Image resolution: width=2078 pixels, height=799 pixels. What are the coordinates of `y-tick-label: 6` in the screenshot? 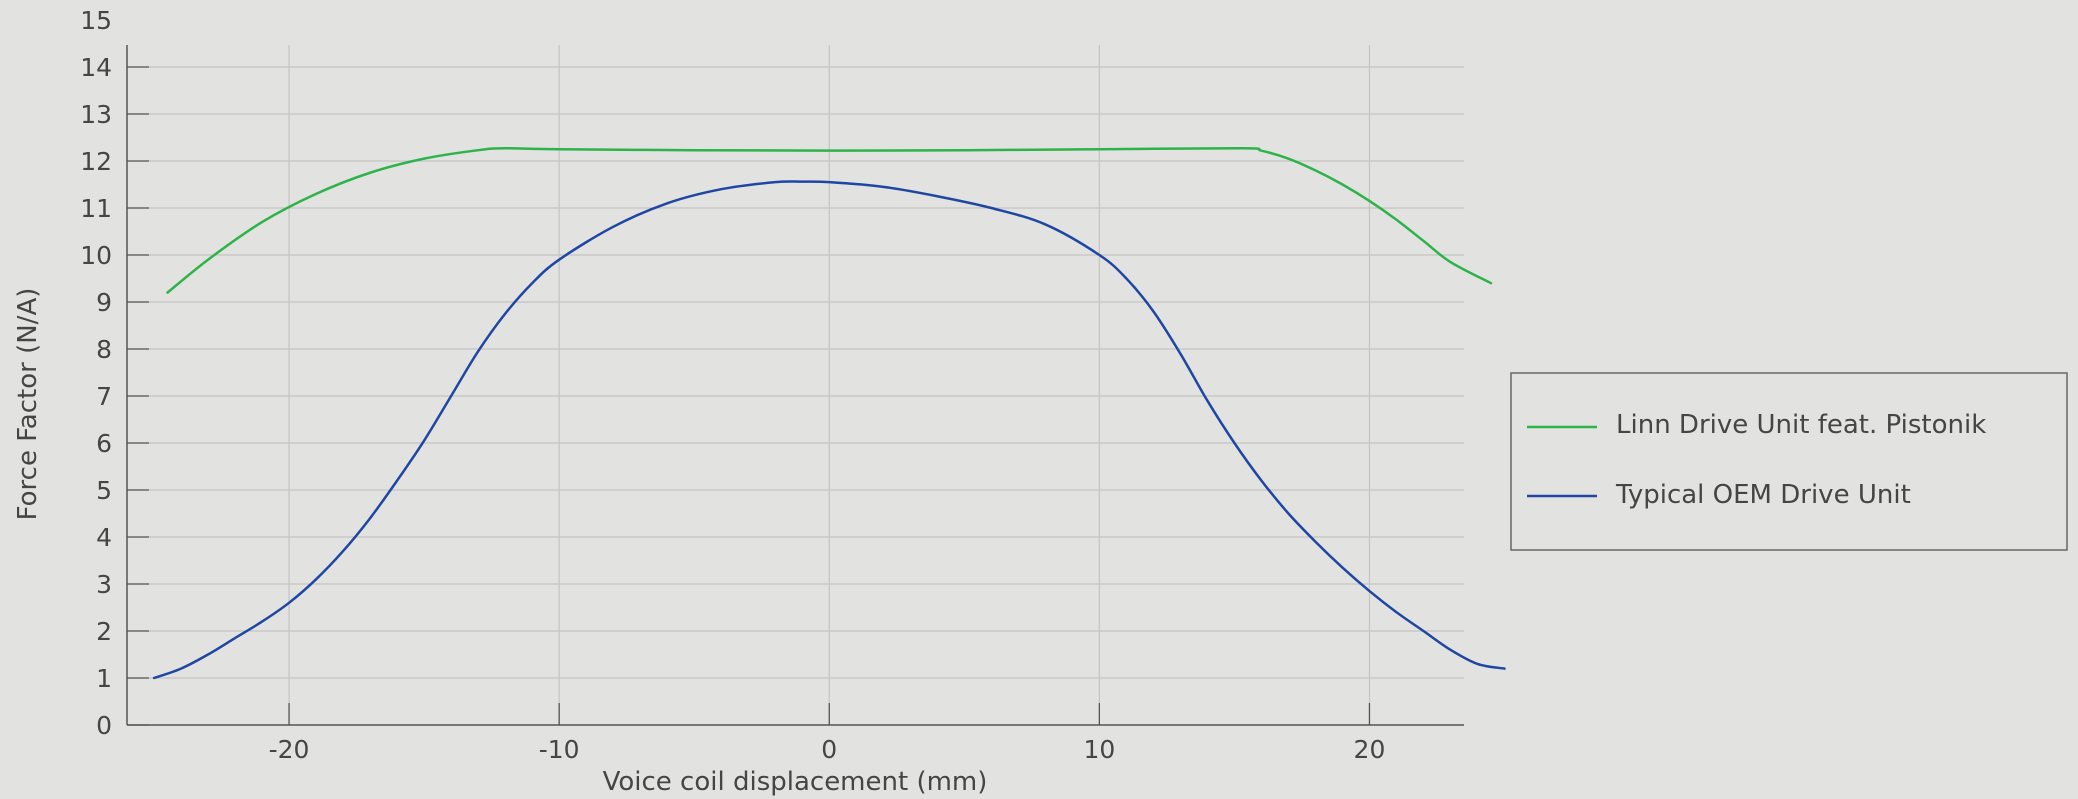 It's located at (104, 443).